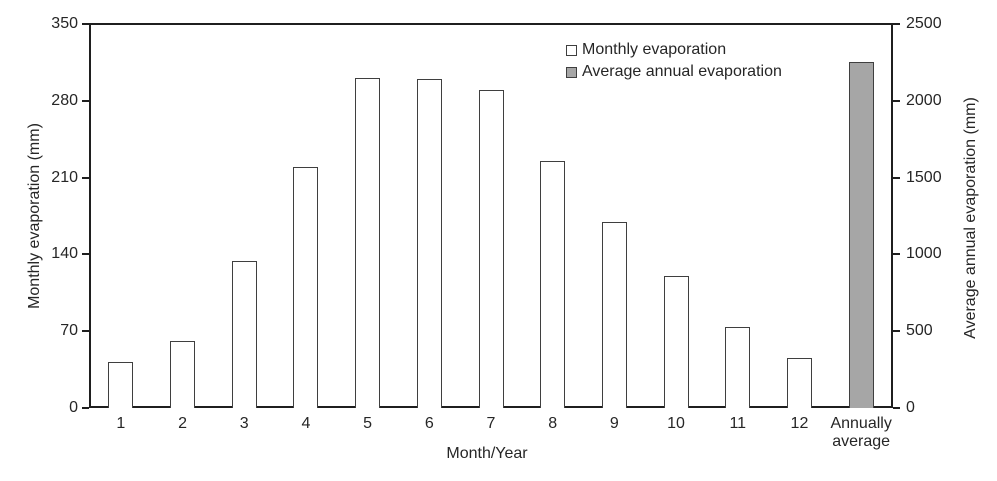 The image size is (997, 481). I want to click on x-axis-label-5: 5, so click(368, 423).